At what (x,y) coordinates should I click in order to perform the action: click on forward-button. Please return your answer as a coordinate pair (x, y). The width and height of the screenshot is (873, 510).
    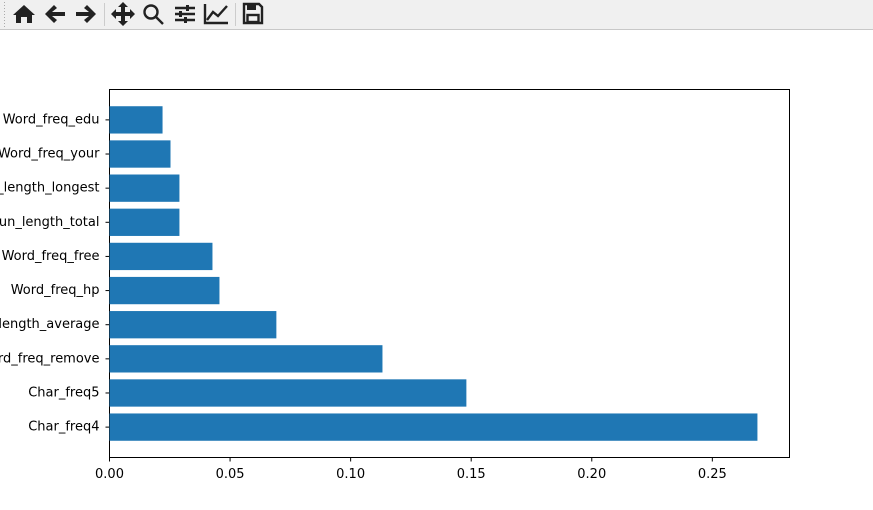
    Looking at the image, I should click on (86, 14).